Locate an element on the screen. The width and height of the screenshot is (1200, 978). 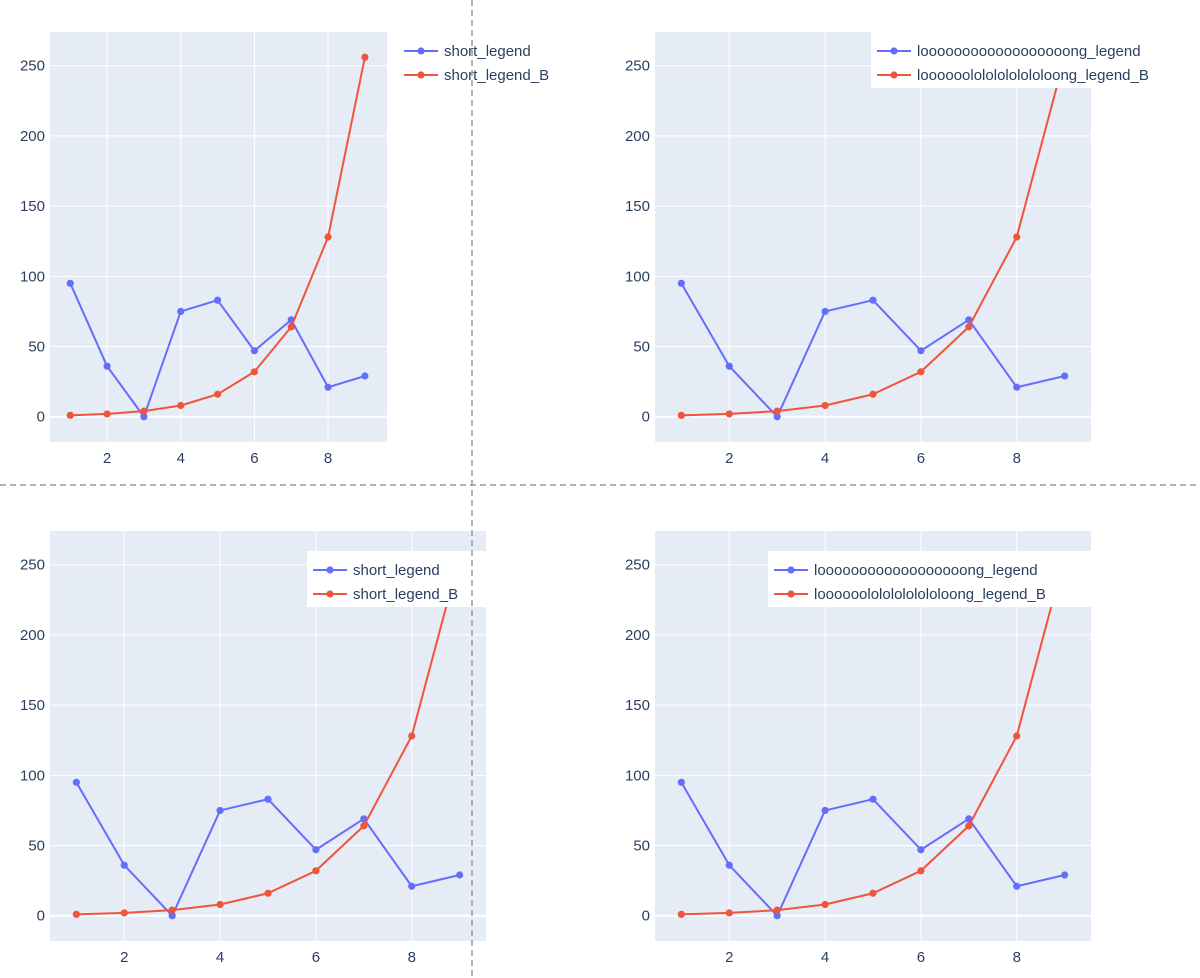
legend-label: loooooooooooooooooong_legend is located at coordinates (926, 570).